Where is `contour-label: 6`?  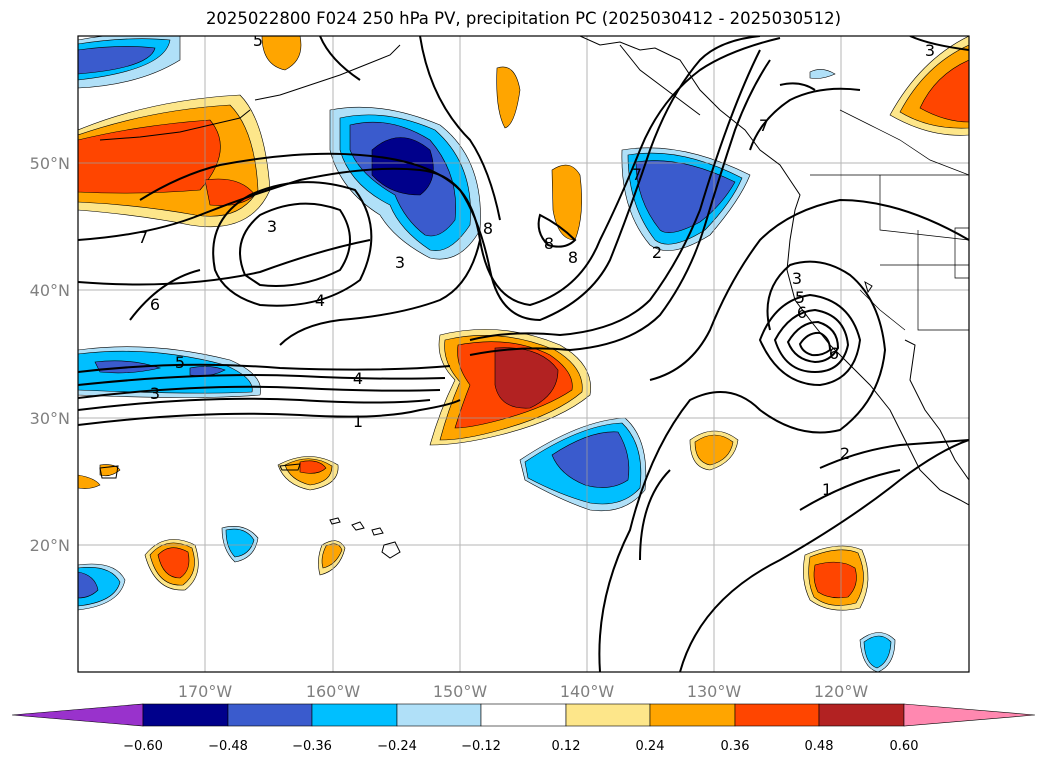 contour-label: 6 is located at coordinates (834, 353).